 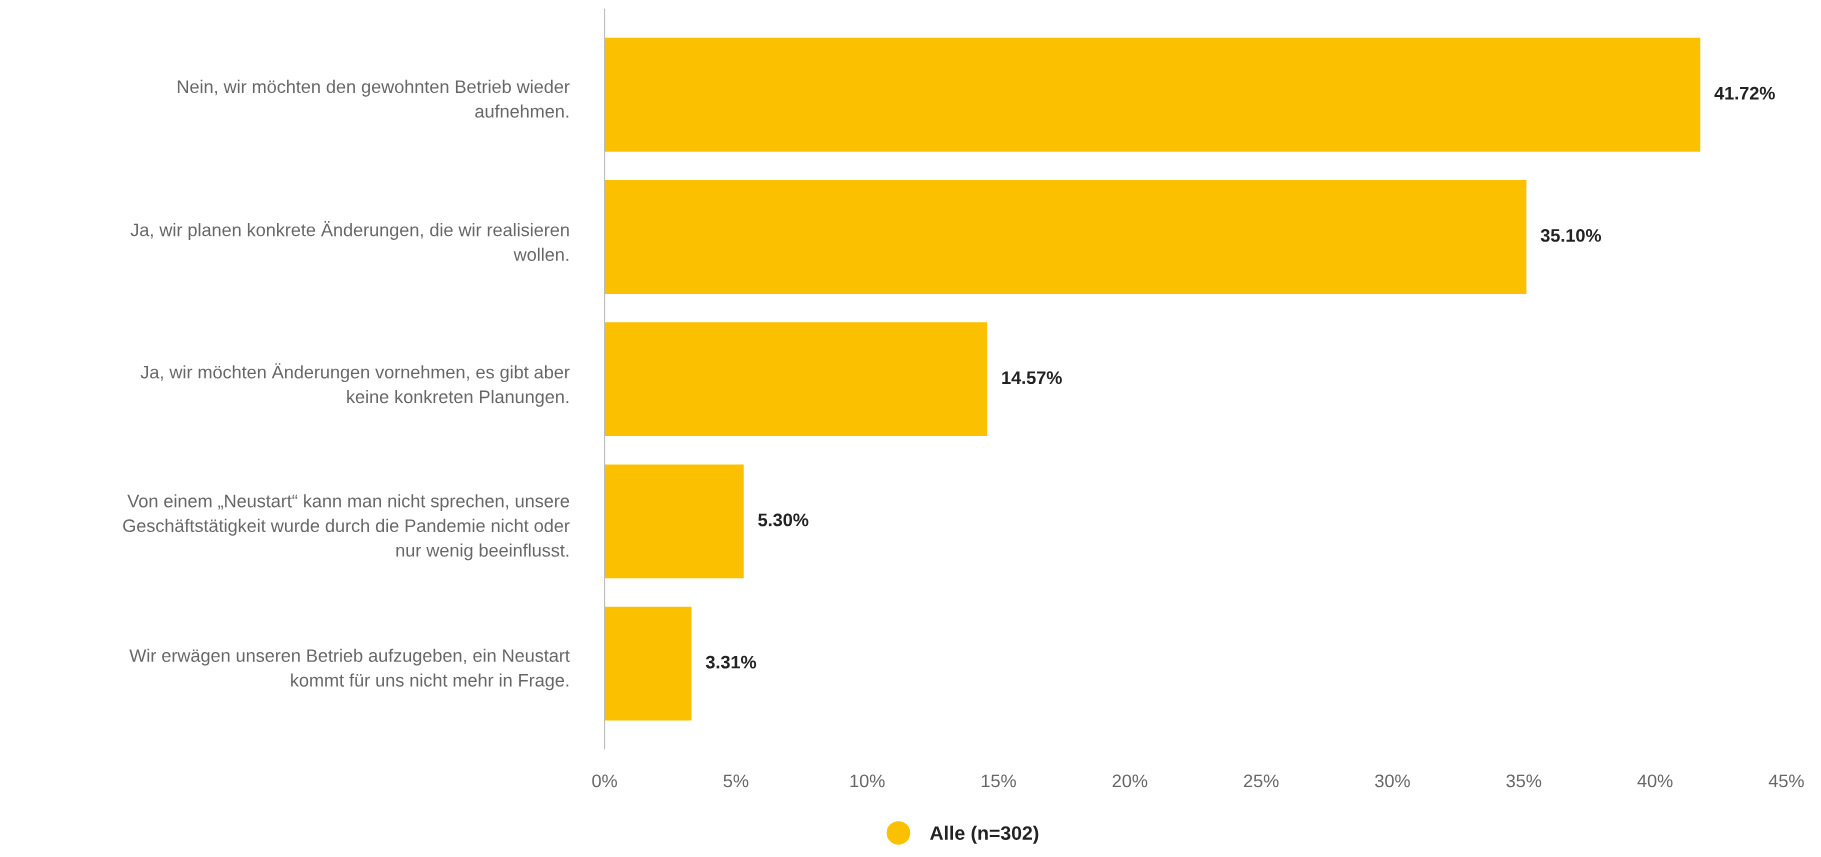 What do you see at coordinates (998, 781) in the screenshot?
I see `x-tick-label: 15%` at bounding box center [998, 781].